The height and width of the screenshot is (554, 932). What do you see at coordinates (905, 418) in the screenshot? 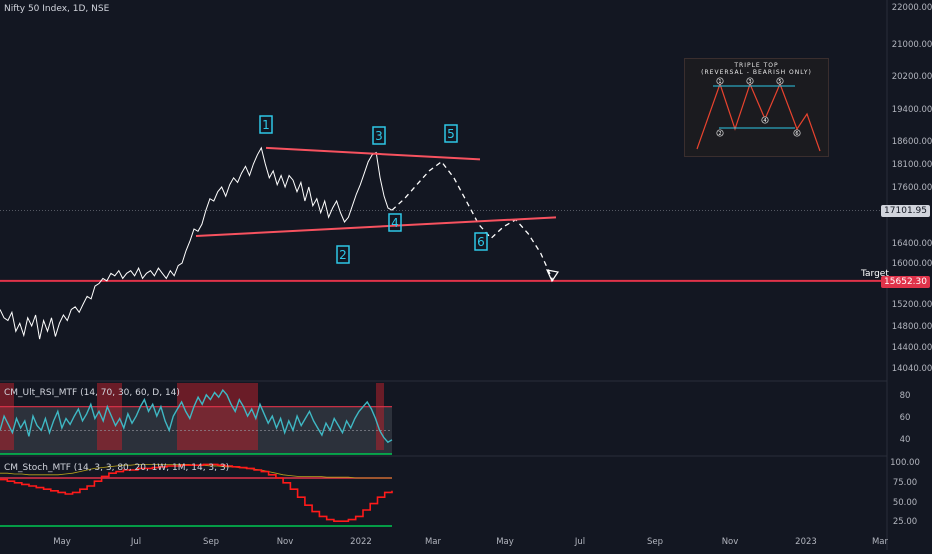
I see `rsi-tick-label: 60` at bounding box center [905, 418].